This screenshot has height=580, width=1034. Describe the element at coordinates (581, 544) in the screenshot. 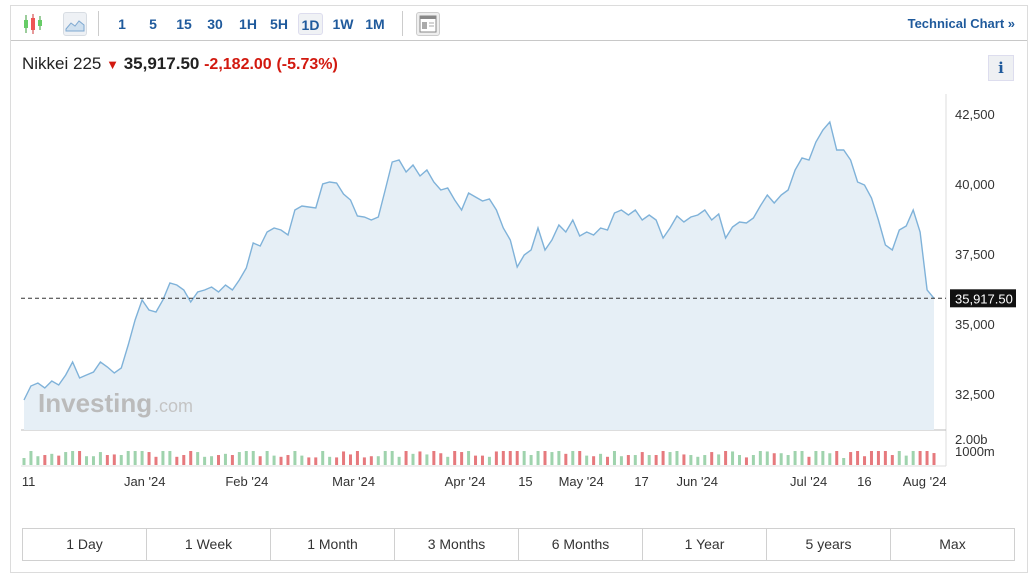

I see `range-6-months: 6 Months` at that location.